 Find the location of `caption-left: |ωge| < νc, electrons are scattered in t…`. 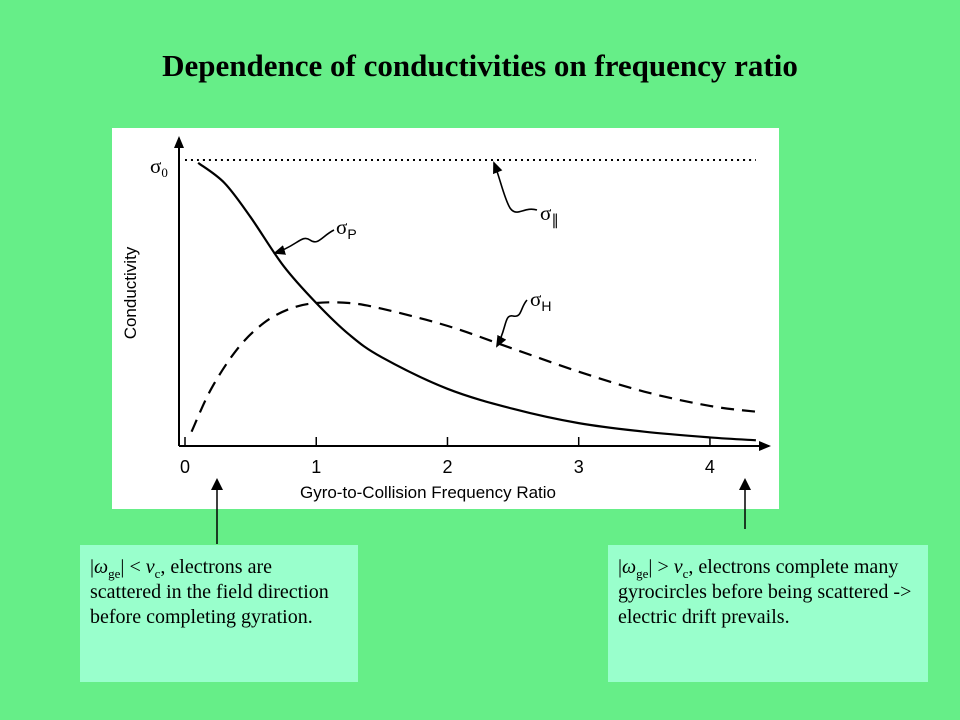

caption-left: |ωge| < νc, electrons are scattered in t… is located at coordinates (219, 613).